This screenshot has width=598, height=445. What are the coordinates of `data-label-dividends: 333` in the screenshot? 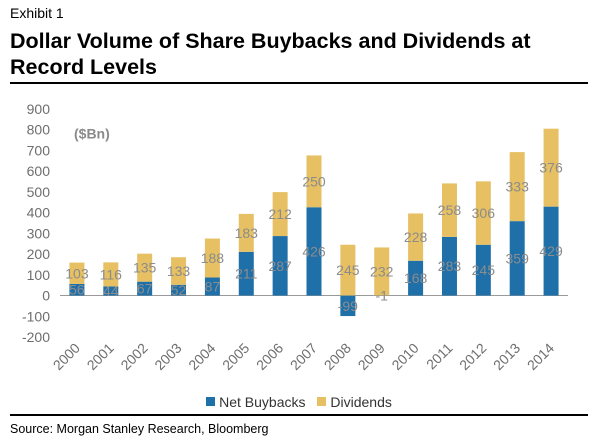 It's located at (518, 187).